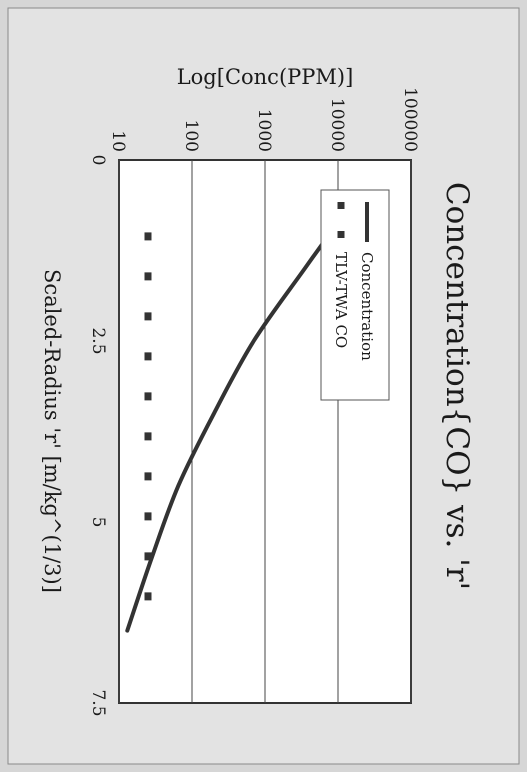 This screenshot has height=772, width=527. Describe the element at coordinates (367, 306) in the screenshot. I see `legend-label: Concentration` at that location.